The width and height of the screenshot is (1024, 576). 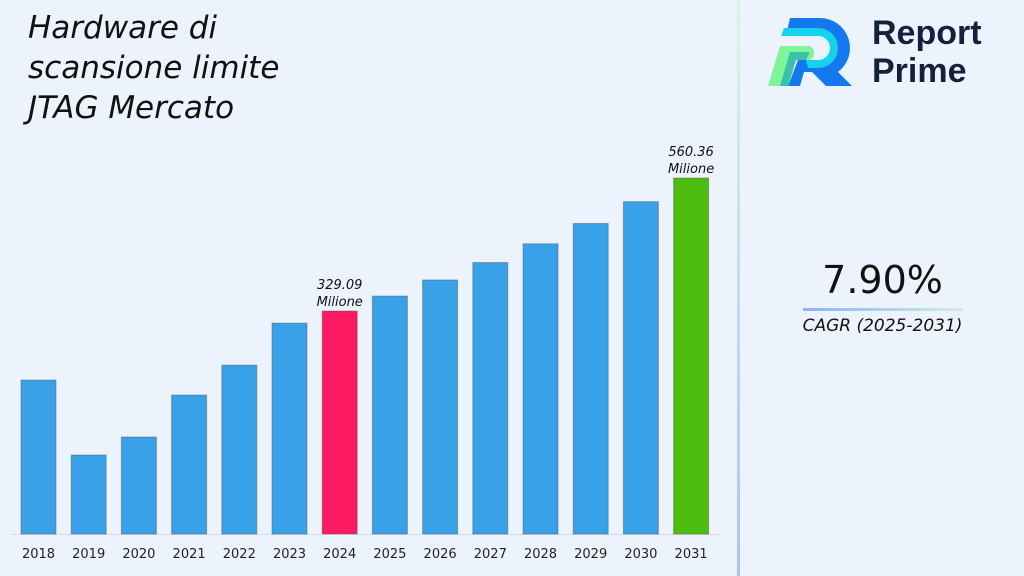 What do you see at coordinates (289, 428) in the screenshot?
I see `bar-2023` at bounding box center [289, 428].